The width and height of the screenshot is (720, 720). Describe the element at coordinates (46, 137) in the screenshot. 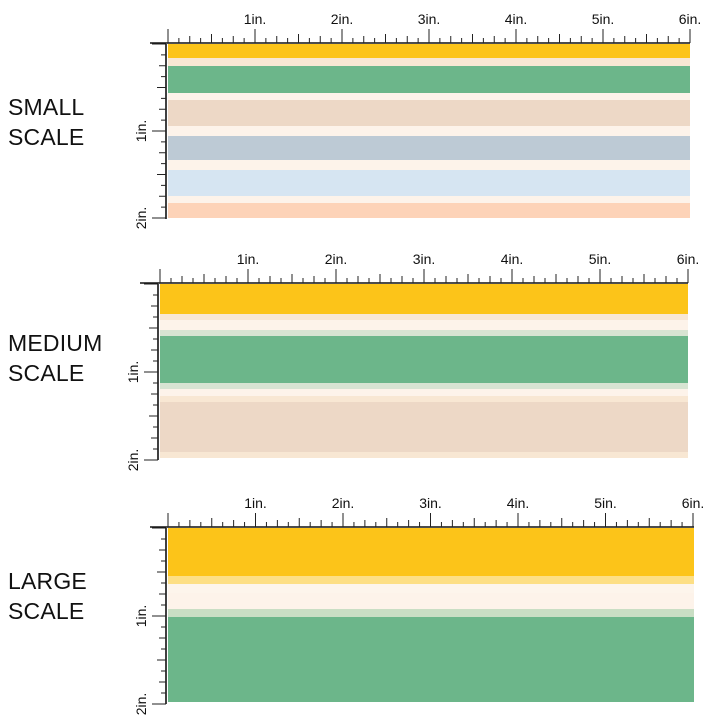

I see `small-scale-label-line2: SCALE` at that location.